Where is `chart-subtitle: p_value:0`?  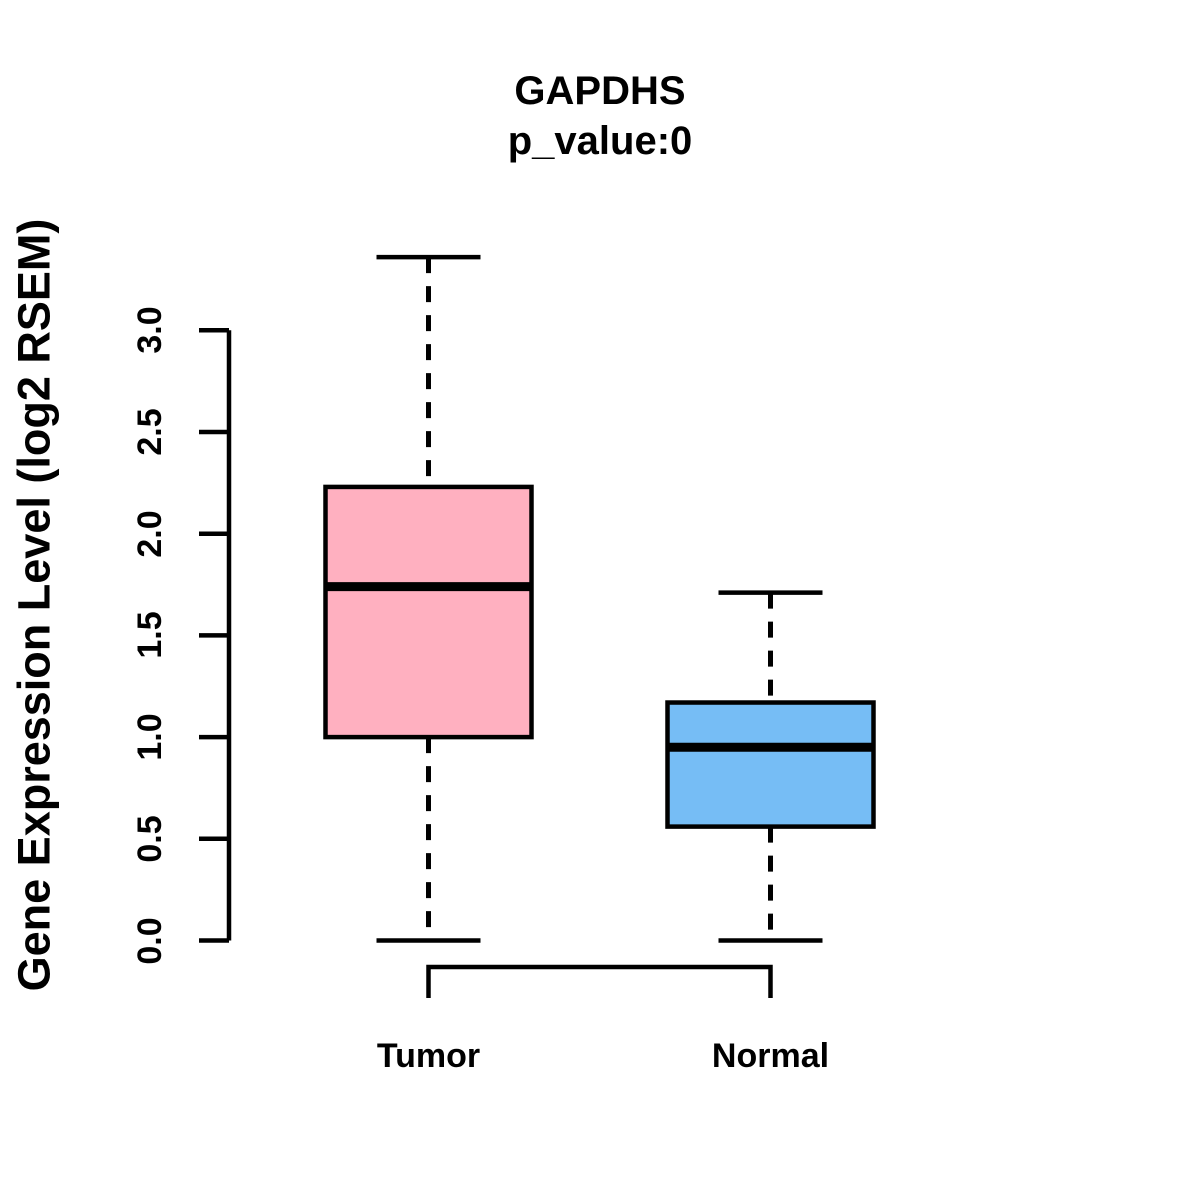 chart-subtitle: p_value:0 is located at coordinates (600, 141).